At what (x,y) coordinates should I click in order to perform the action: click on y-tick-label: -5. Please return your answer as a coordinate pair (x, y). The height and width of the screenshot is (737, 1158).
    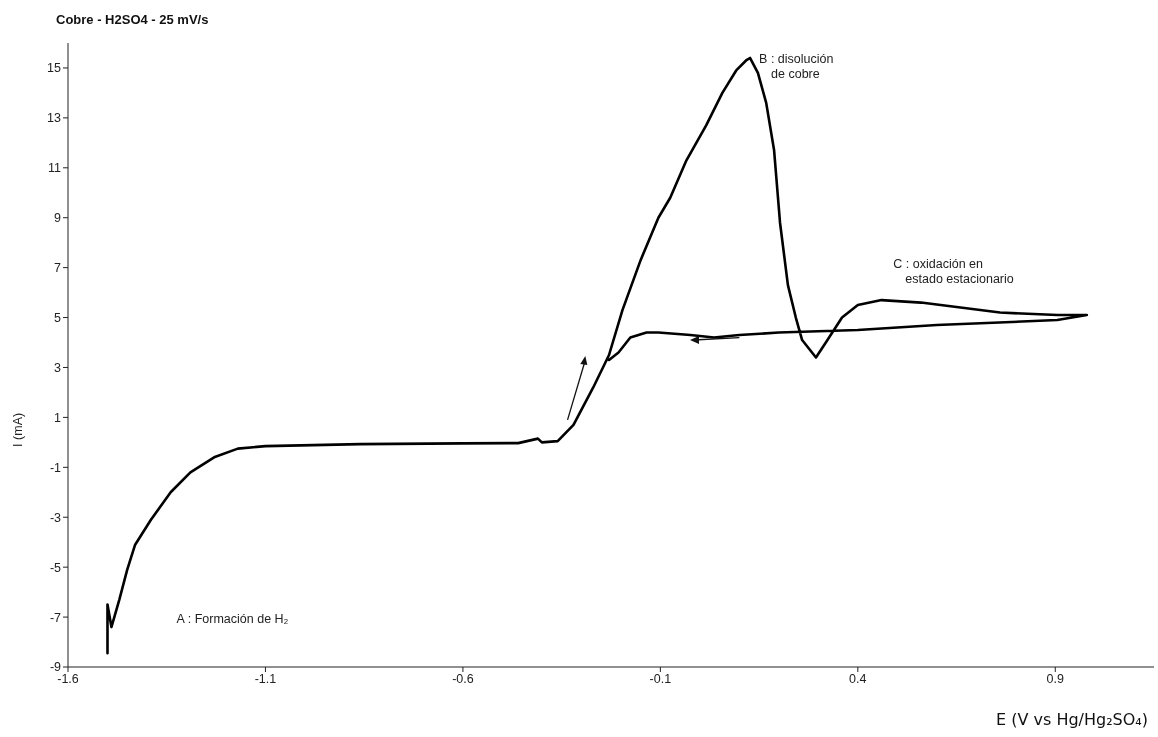
    Looking at the image, I should click on (55, 567).